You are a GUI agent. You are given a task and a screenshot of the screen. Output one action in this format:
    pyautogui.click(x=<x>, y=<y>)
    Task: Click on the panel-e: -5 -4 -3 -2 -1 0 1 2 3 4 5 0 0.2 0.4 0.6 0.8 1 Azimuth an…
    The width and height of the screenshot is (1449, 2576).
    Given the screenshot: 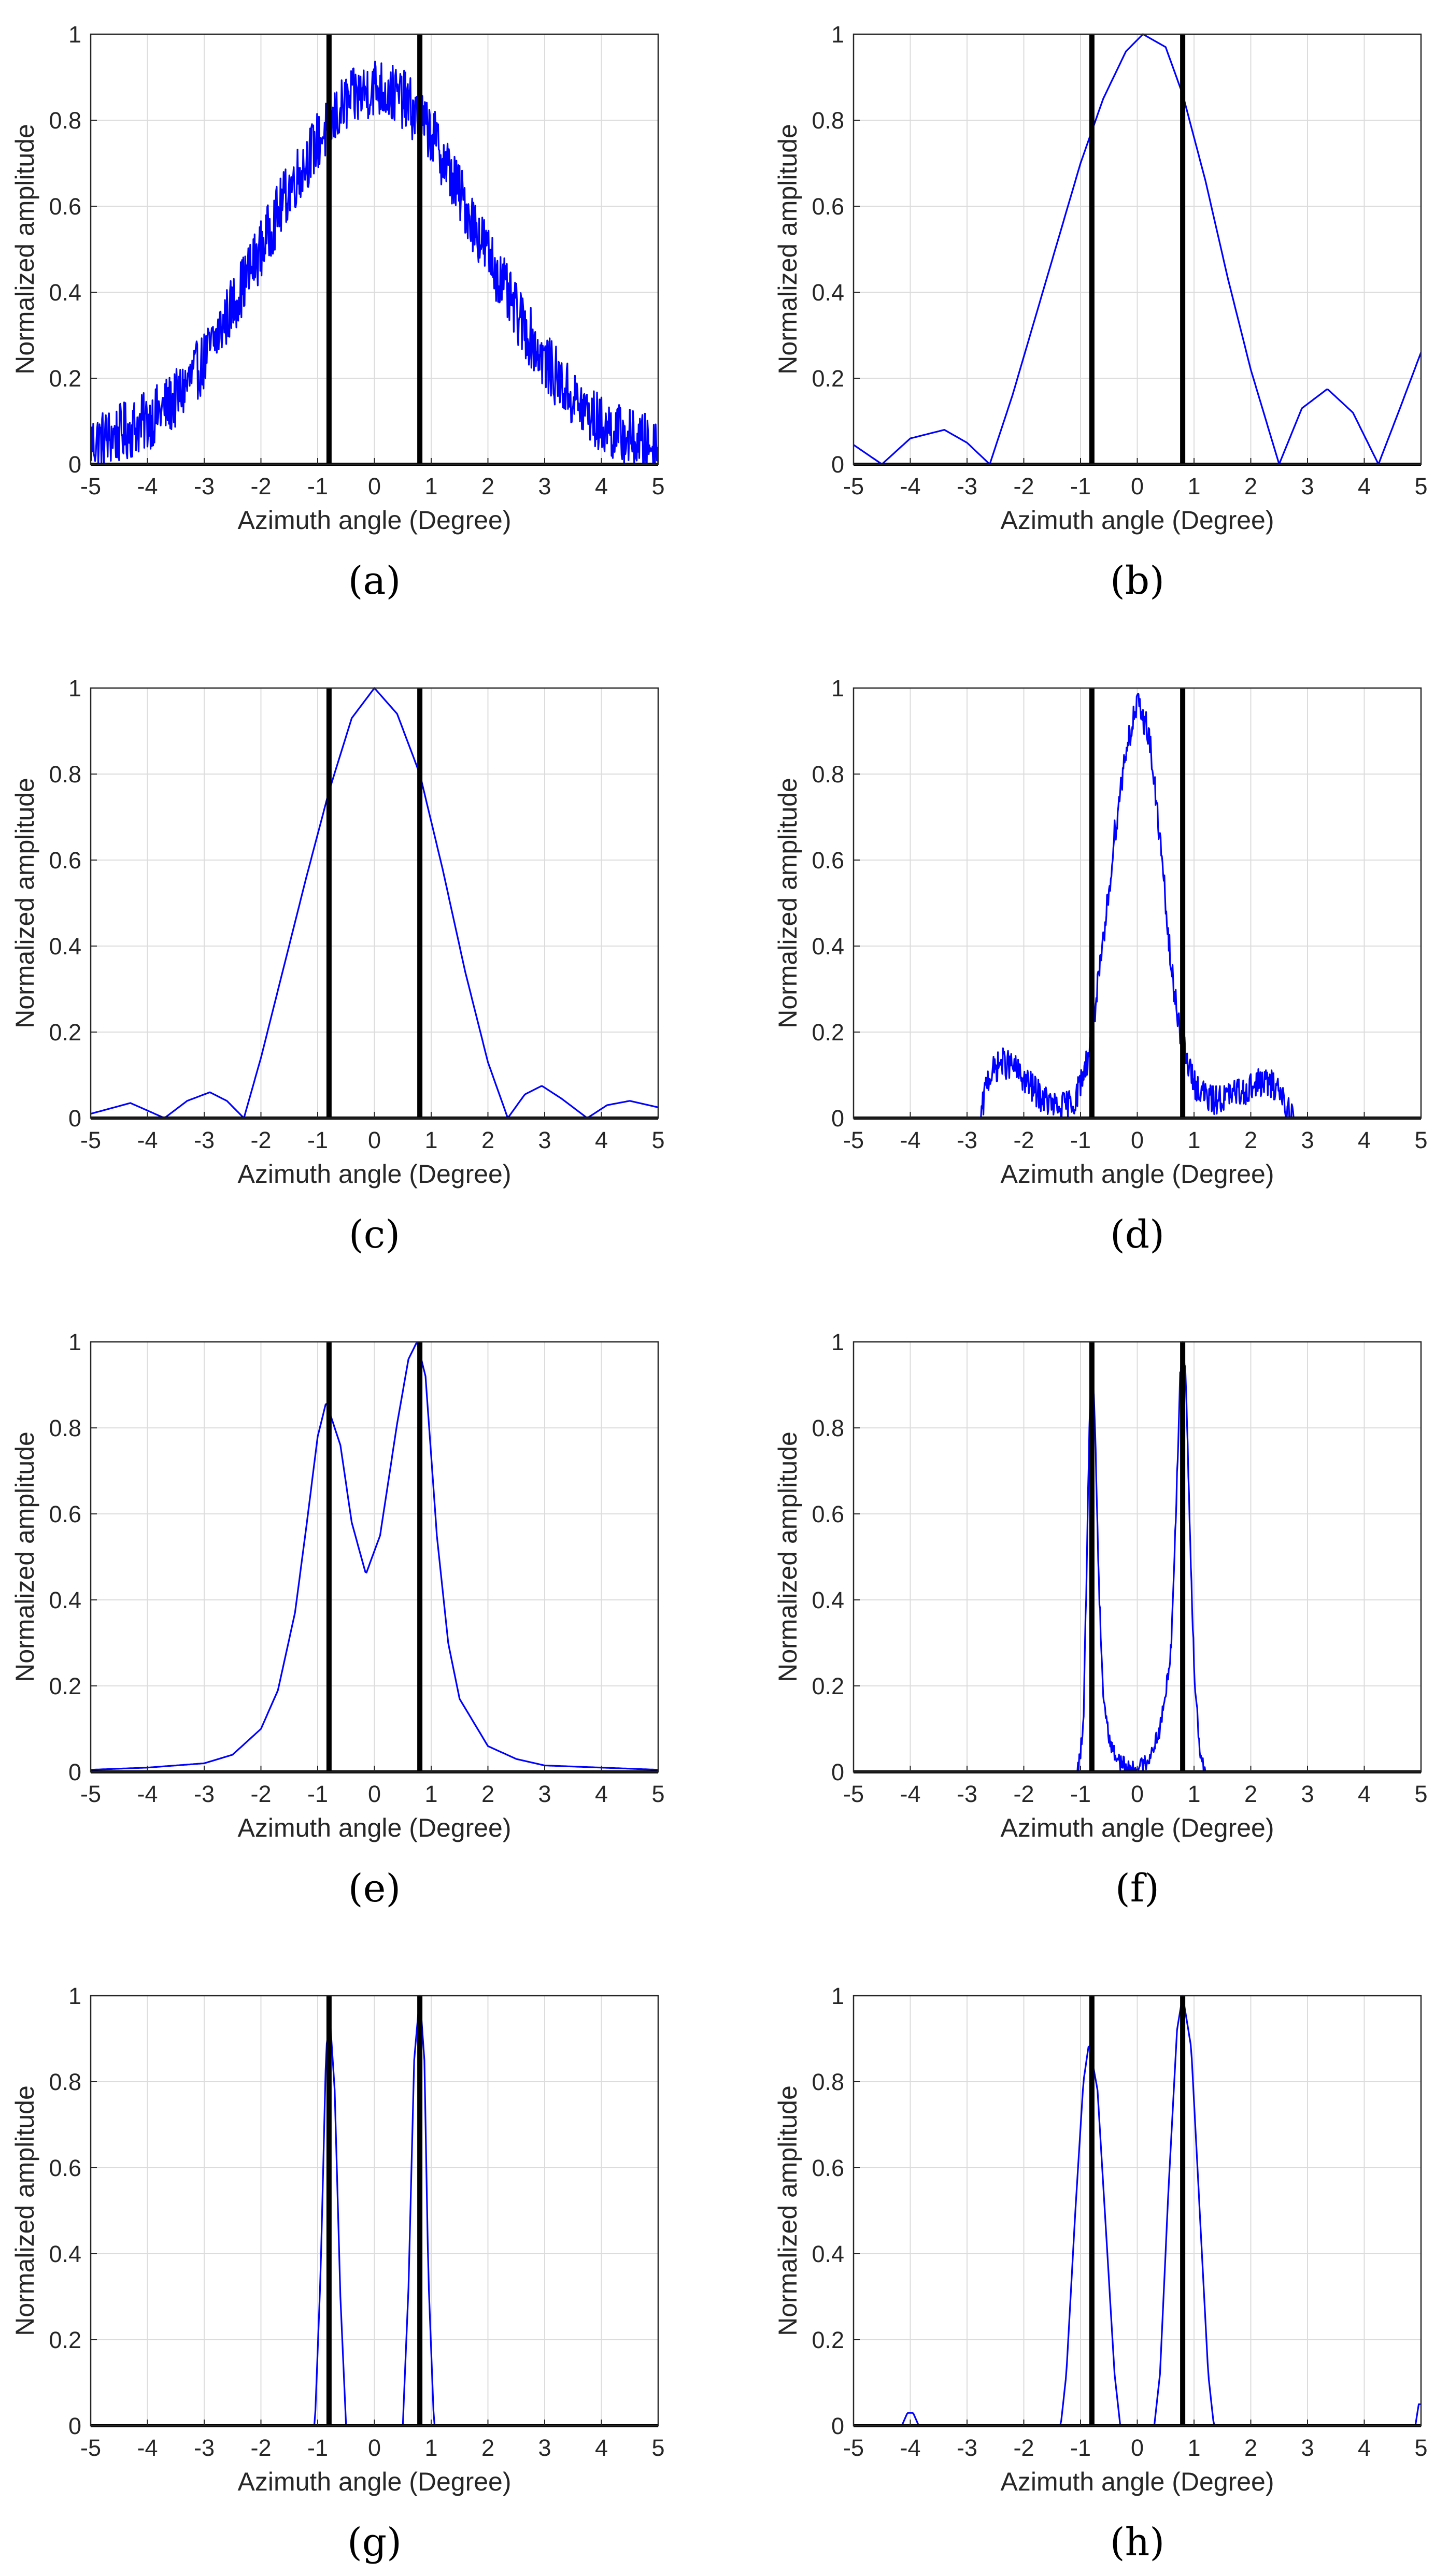 What is the action you would take?
    pyautogui.click(x=337, y=1620)
    